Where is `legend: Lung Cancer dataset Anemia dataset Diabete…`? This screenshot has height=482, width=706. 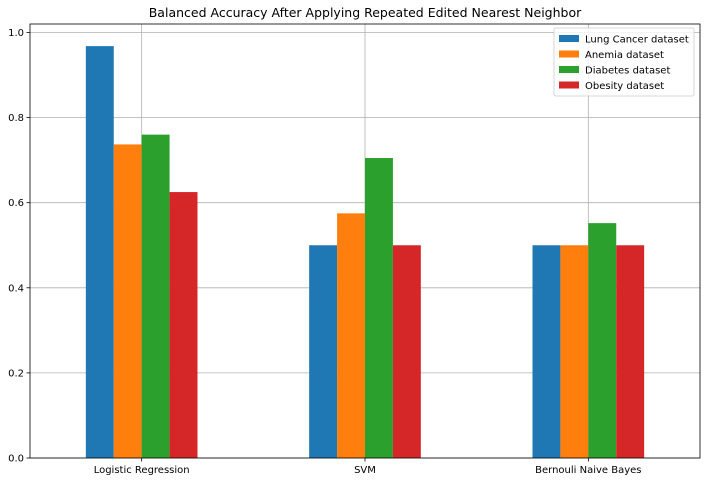 legend: Lung Cancer dataset Anemia dataset Diabete… is located at coordinates (624, 62).